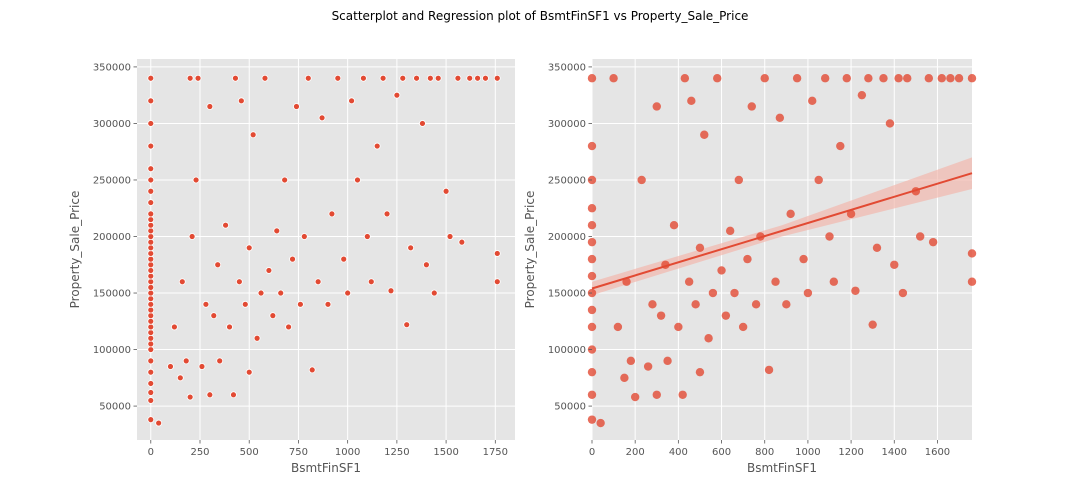 The width and height of the screenshot is (1080, 504). Describe the element at coordinates (782, 468) in the screenshot. I see `x-axis-label: BsmtFinSF1` at that location.